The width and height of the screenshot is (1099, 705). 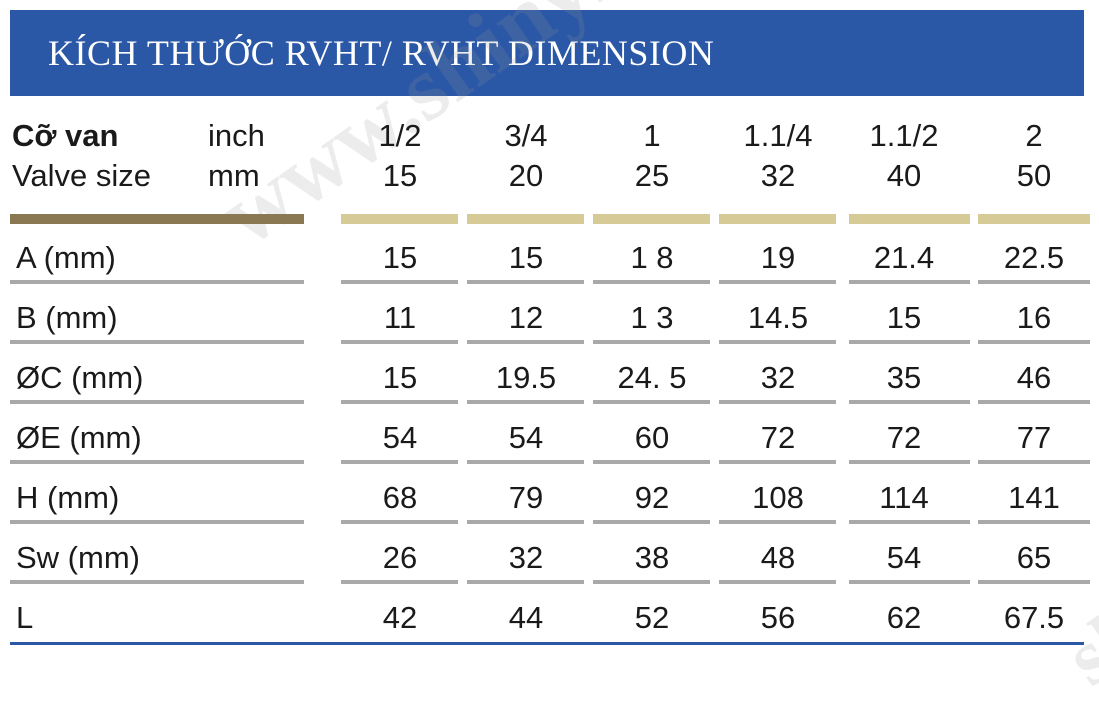 I want to click on row-label: ØE (mm), so click(x=79, y=437).